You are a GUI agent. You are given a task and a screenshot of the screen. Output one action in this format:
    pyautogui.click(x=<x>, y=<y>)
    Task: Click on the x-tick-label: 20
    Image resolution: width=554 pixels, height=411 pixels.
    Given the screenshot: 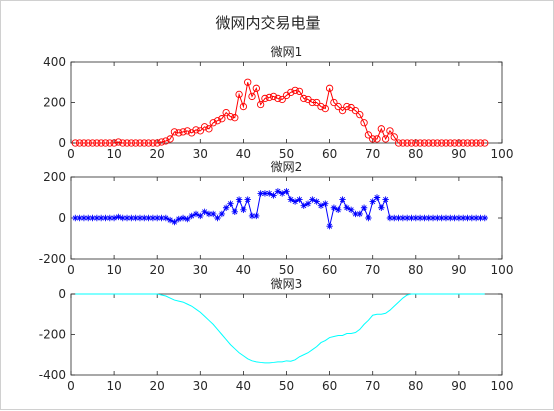 What is the action you would take?
    pyautogui.click(x=157, y=154)
    